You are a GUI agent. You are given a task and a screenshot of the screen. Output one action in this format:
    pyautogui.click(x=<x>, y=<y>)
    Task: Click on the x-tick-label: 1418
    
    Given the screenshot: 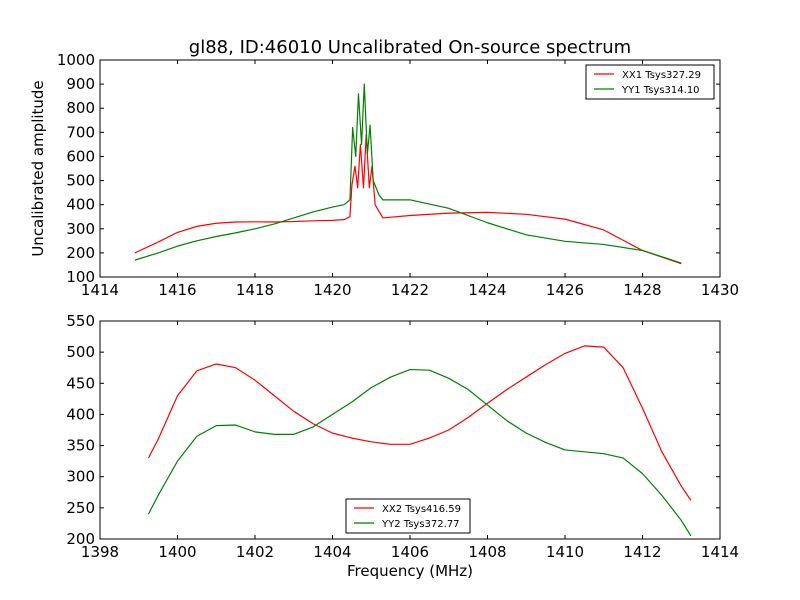 What is the action you would take?
    pyautogui.click(x=255, y=290)
    